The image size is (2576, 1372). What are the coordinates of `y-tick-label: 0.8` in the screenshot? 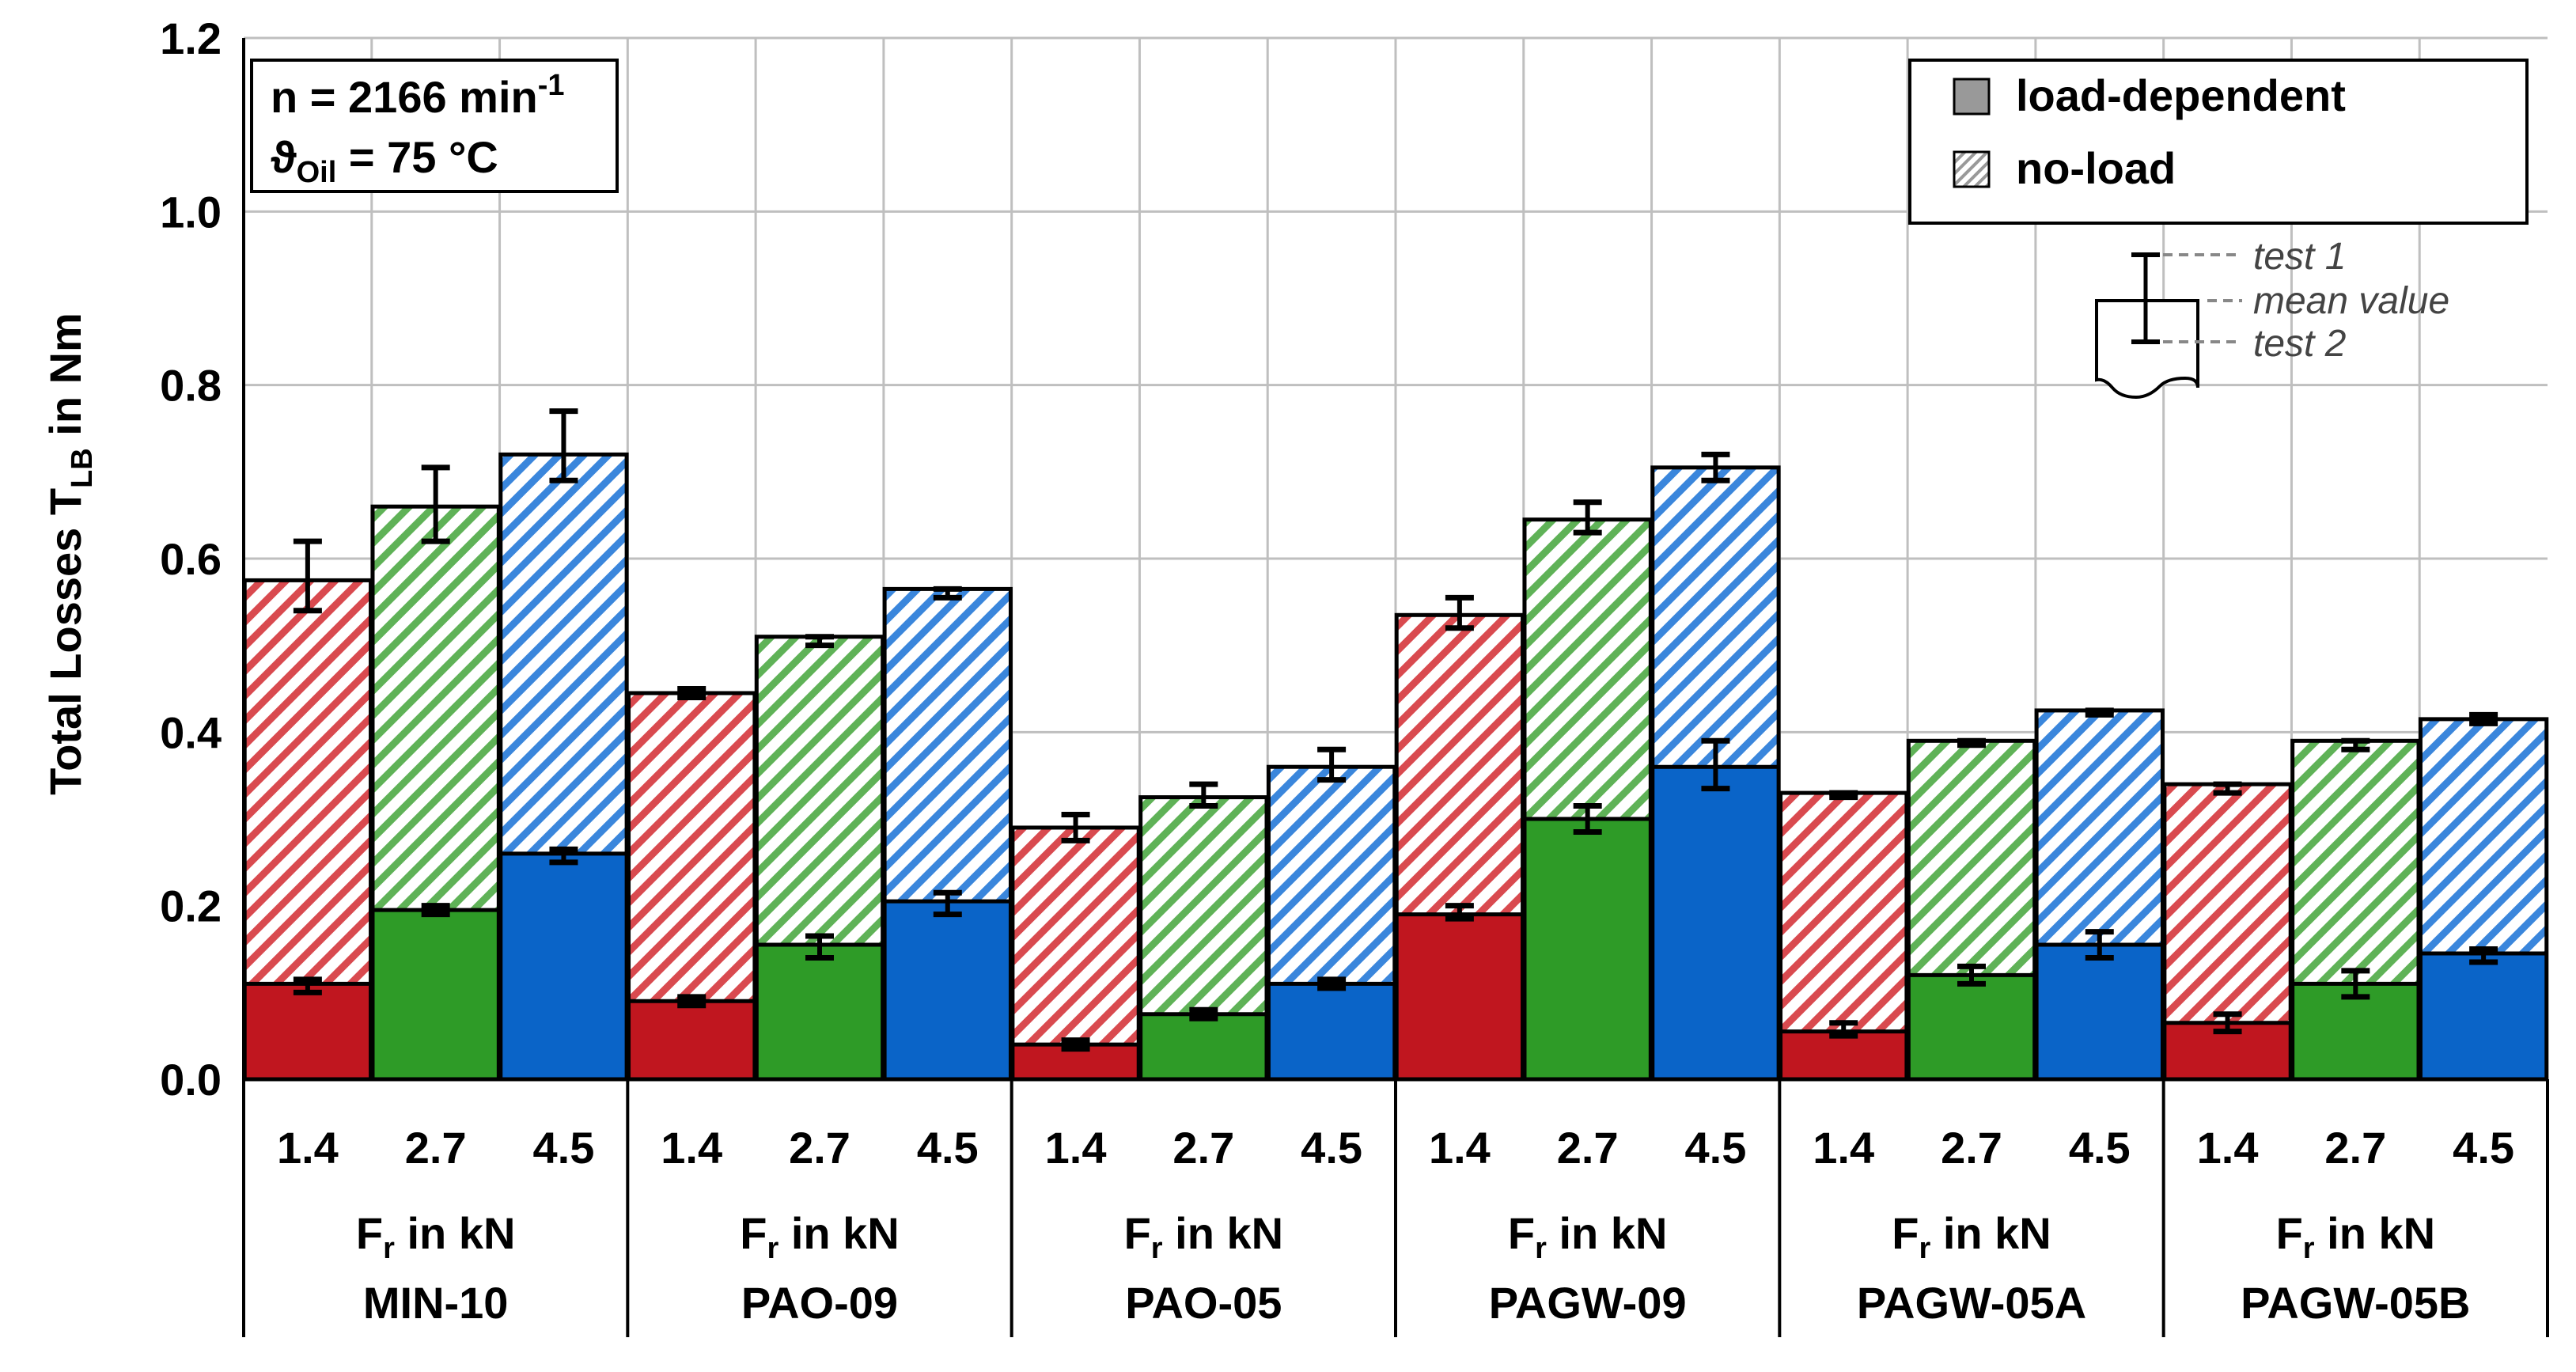 It's located at (191, 386).